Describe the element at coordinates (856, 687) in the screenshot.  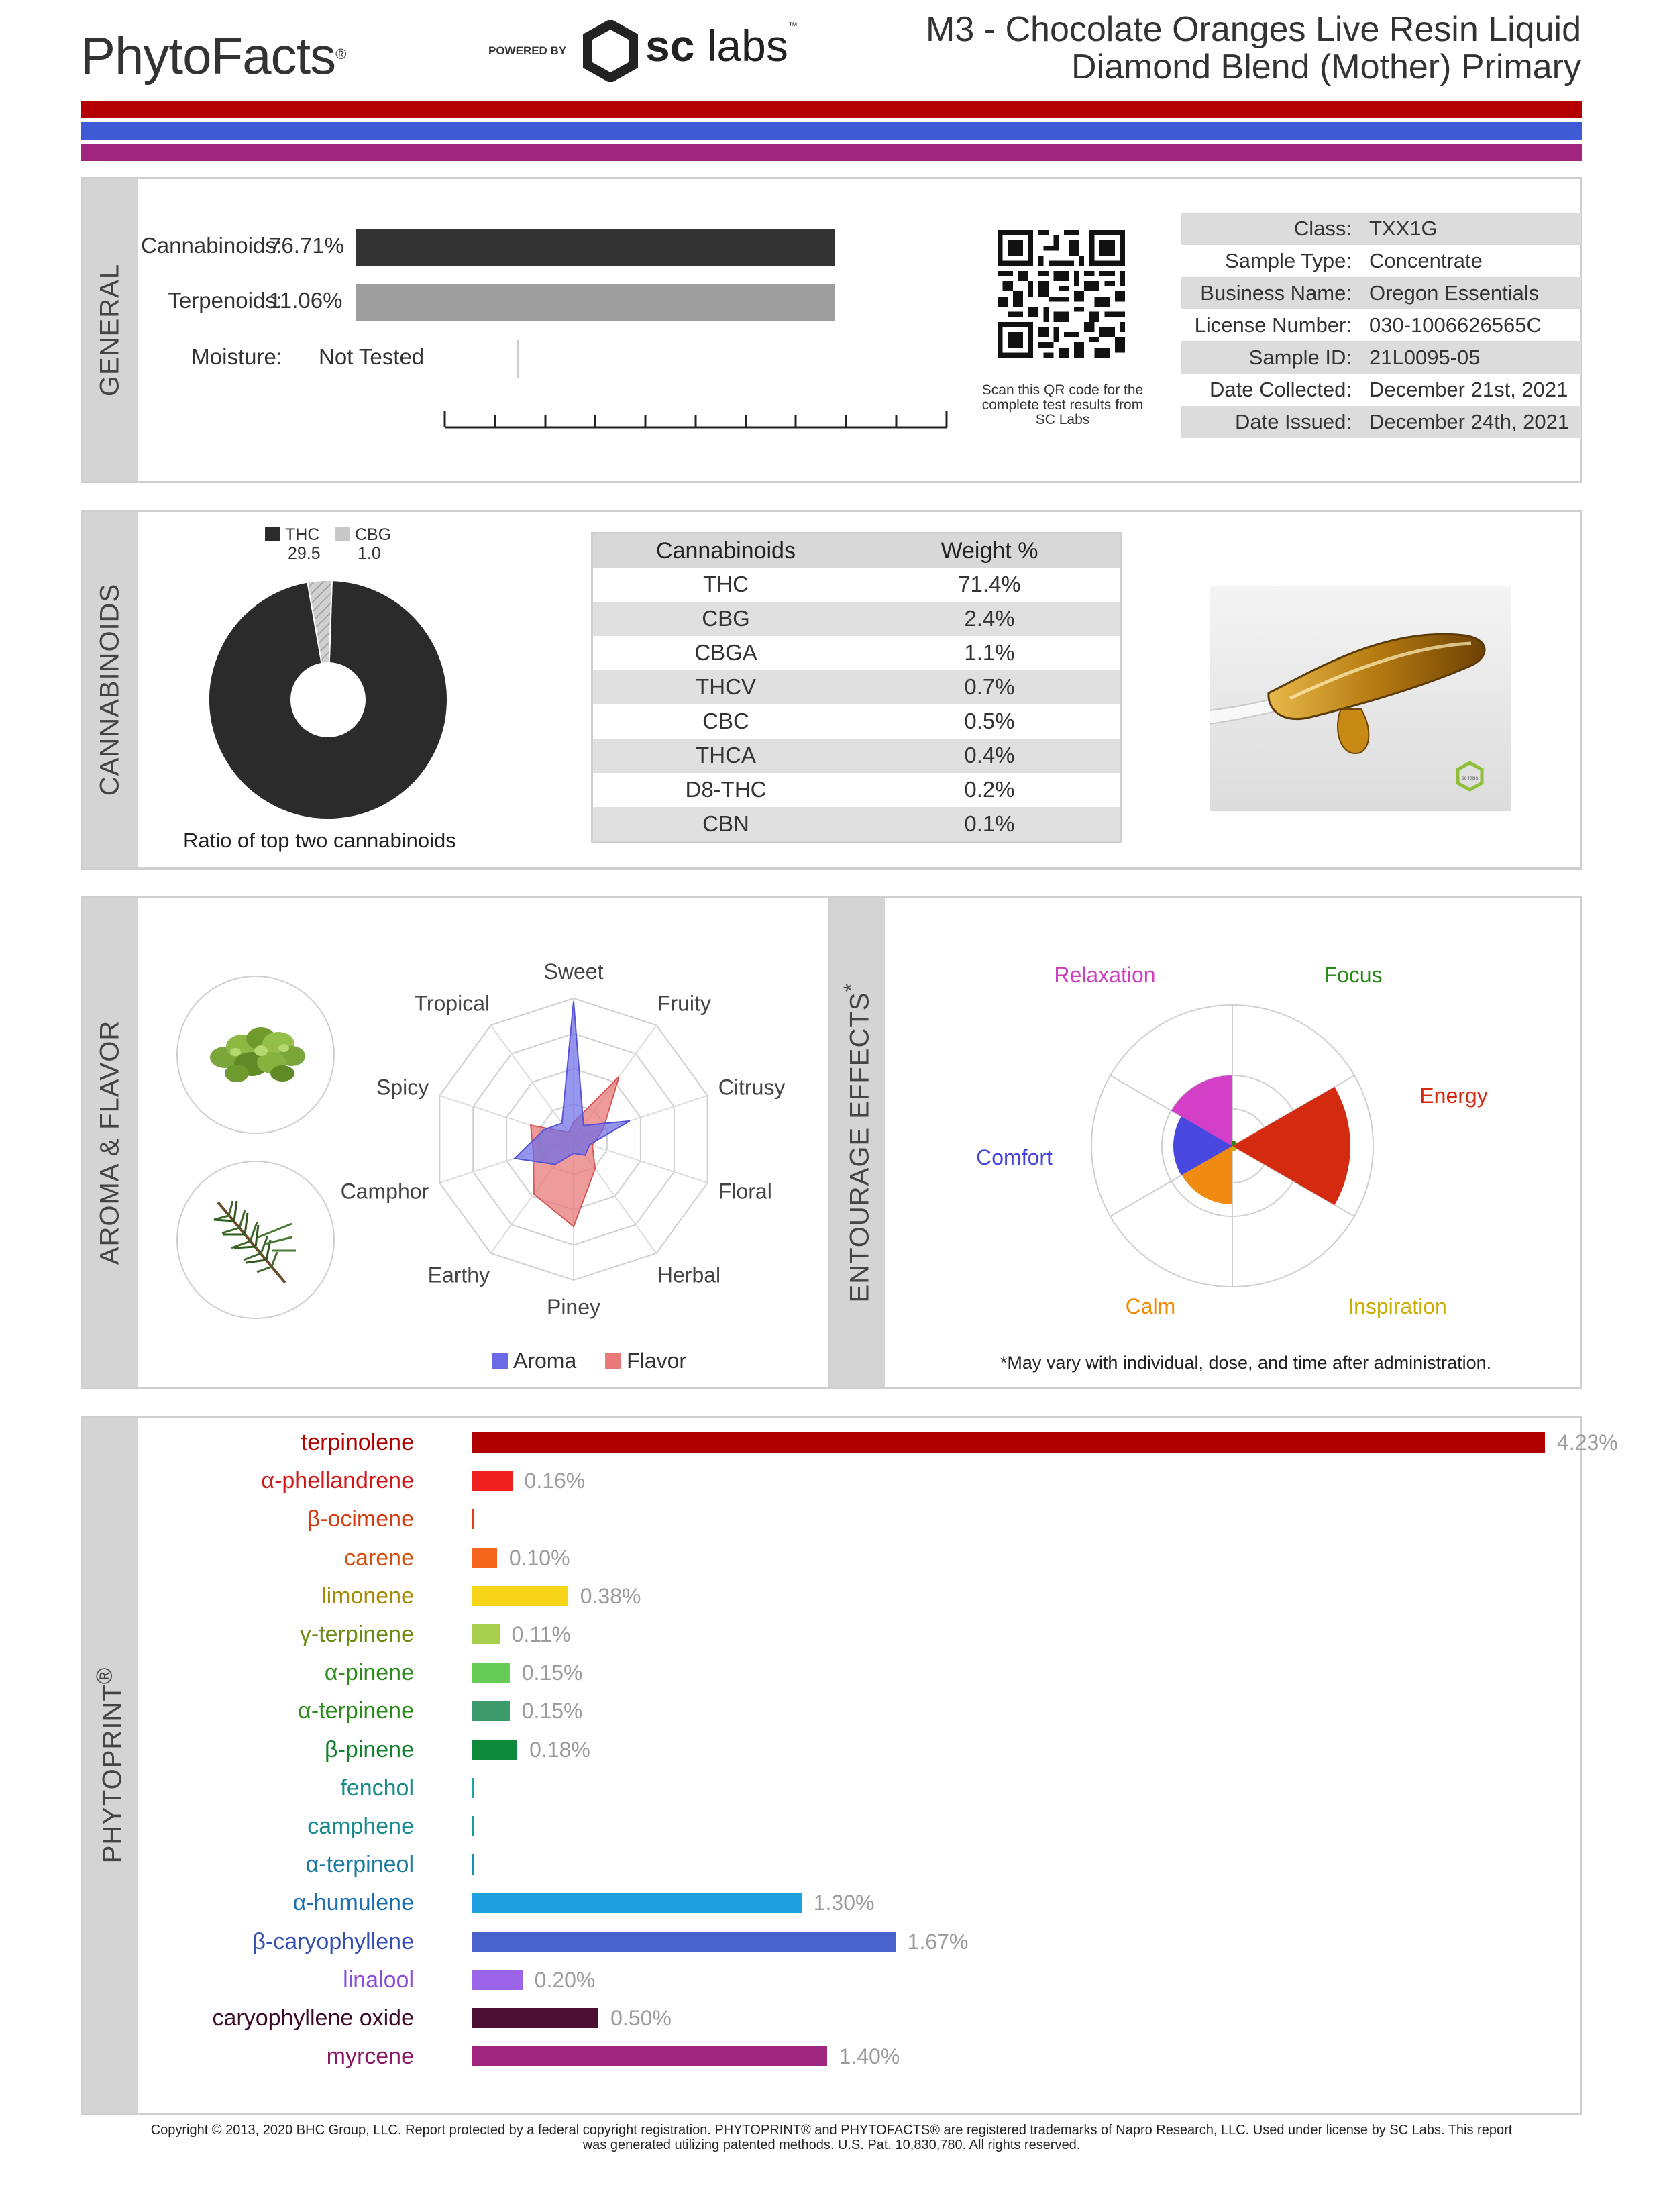
I see `table-row: THCV 0.7%` at that location.